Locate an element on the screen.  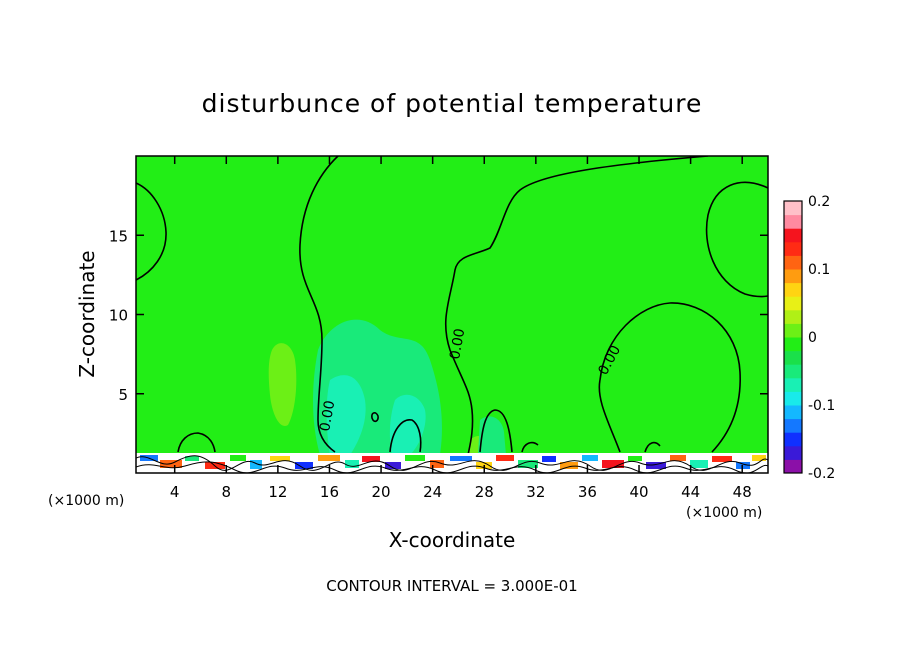
x-unit-right: (×1000 m) is located at coordinates (724, 513).